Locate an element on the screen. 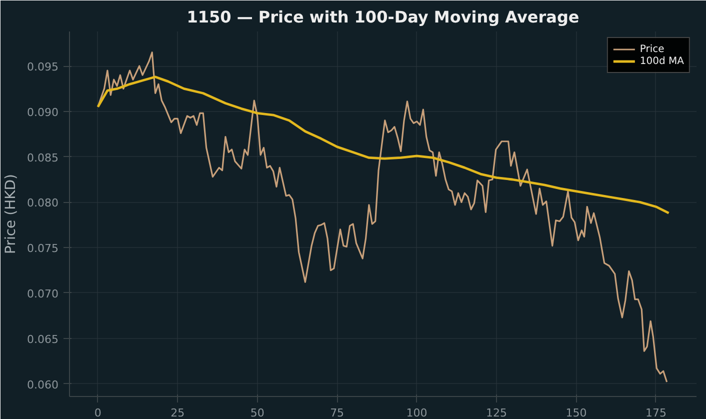  y-tick-label: 0.065 is located at coordinates (43, 339).